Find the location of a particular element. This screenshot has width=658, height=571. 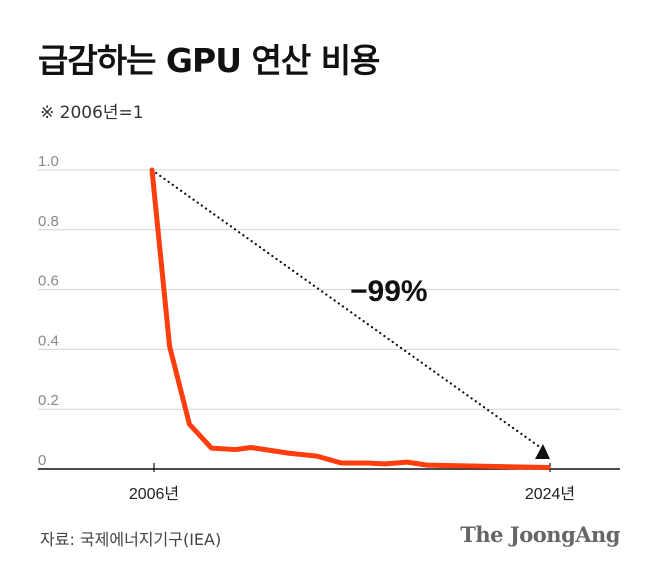

y-tick-label: 0.8 is located at coordinates (48, 221).